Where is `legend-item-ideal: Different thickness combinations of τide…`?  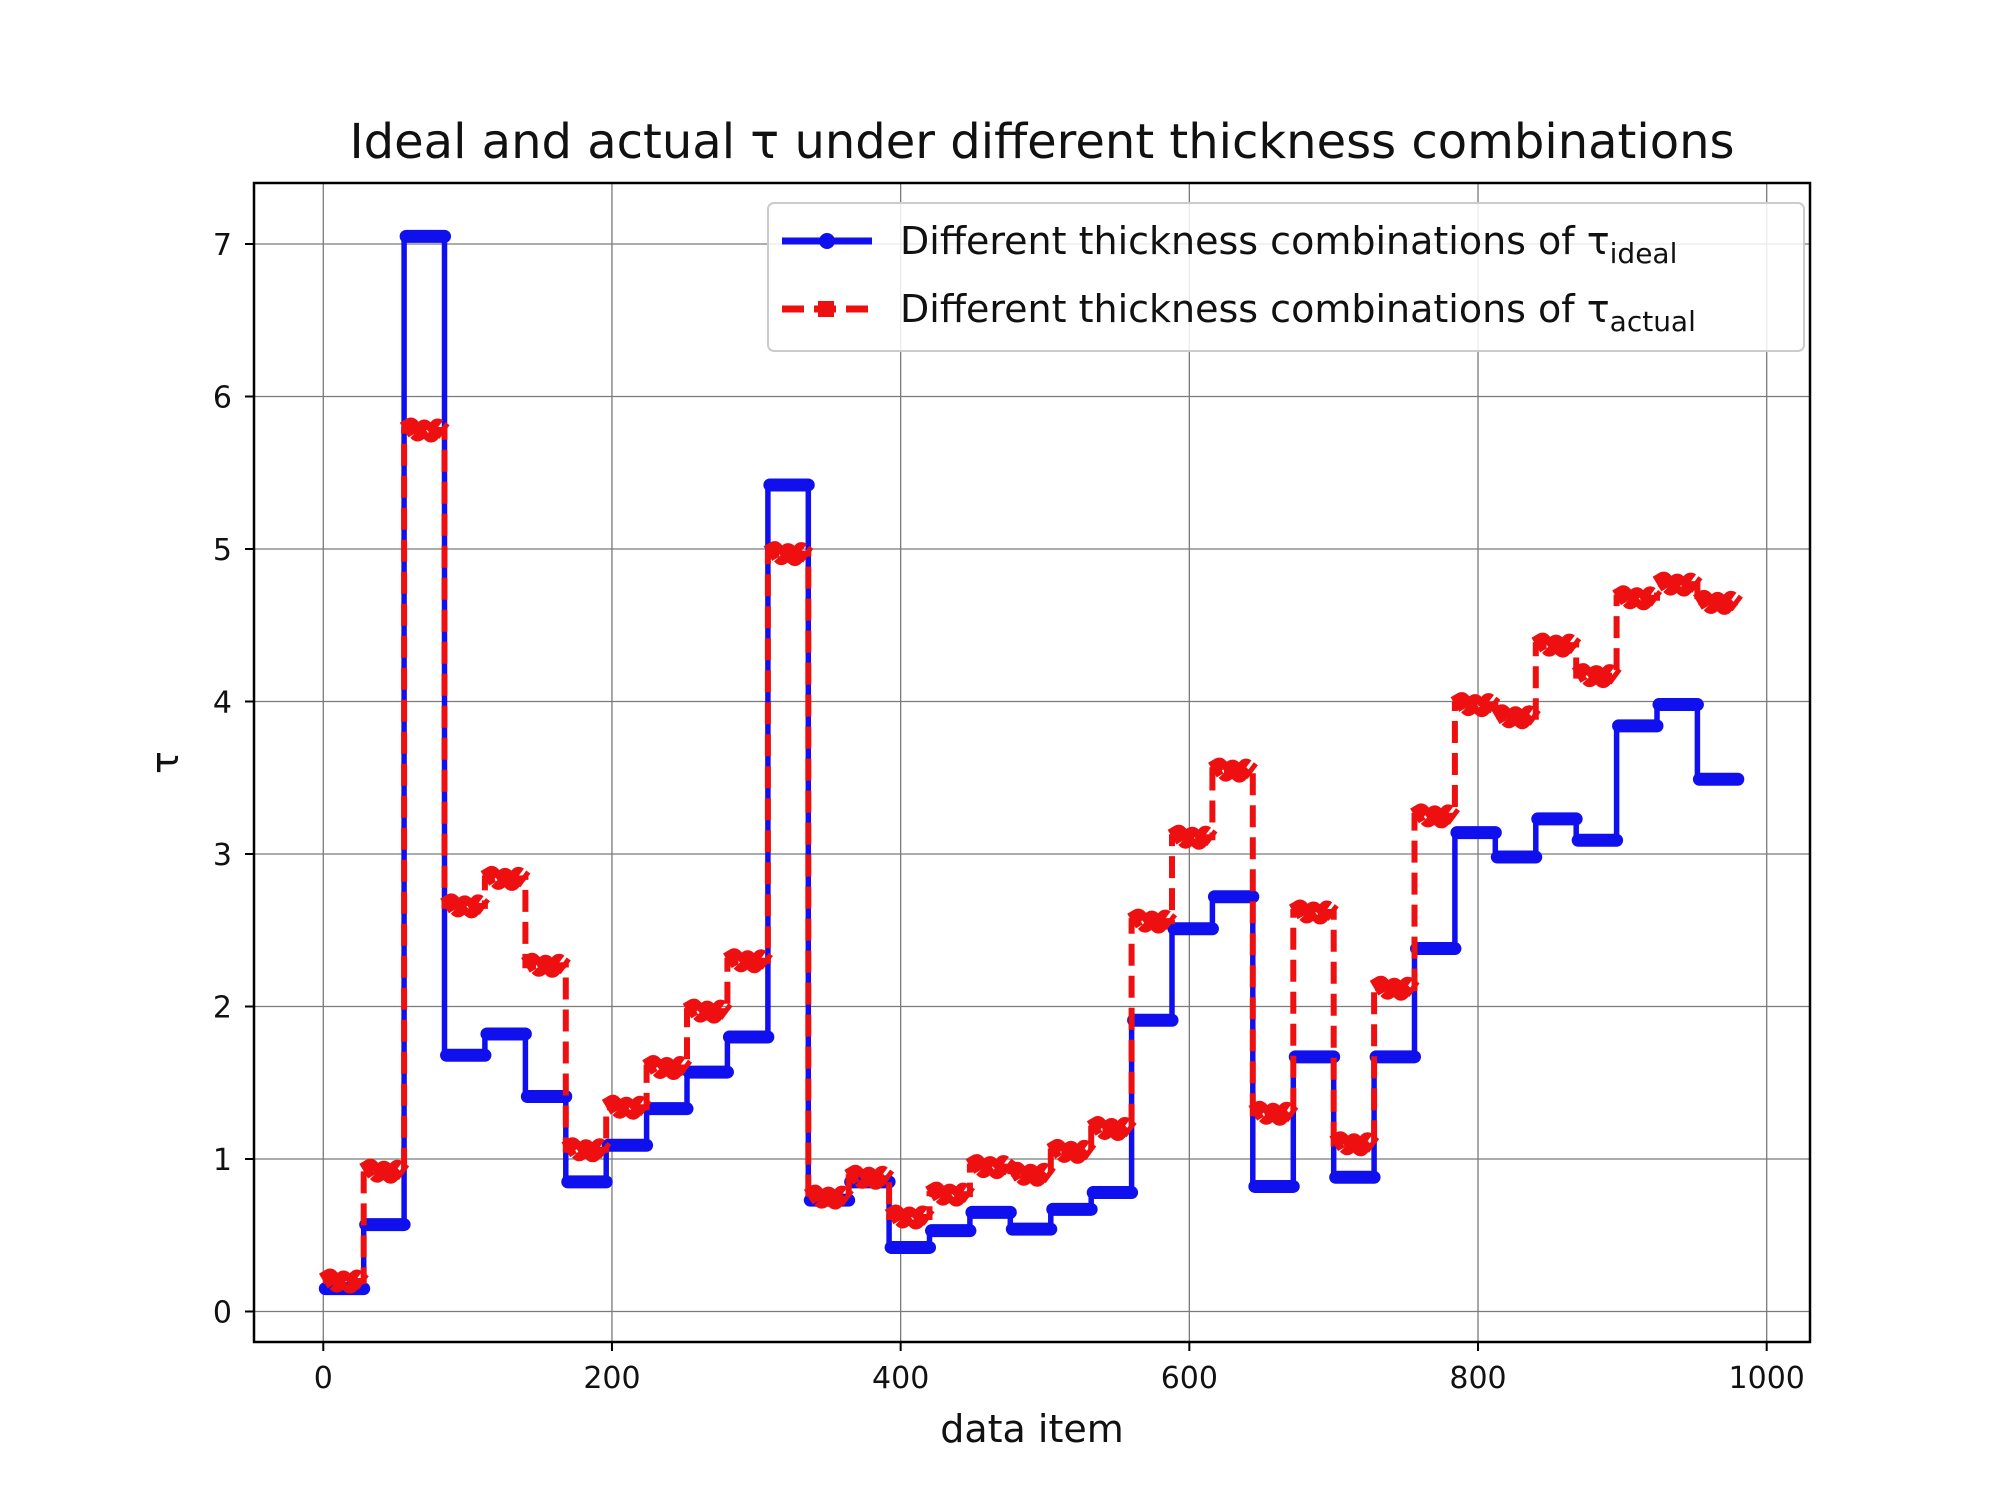 legend-item-ideal: Different thickness combinations of τide… is located at coordinates (1229, 244).